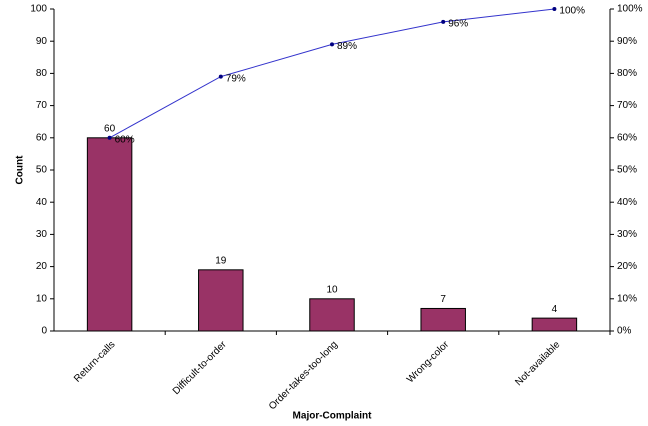 The image size is (648, 426). What do you see at coordinates (332, 289) in the screenshot?
I see `bar-label: 10` at bounding box center [332, 289].